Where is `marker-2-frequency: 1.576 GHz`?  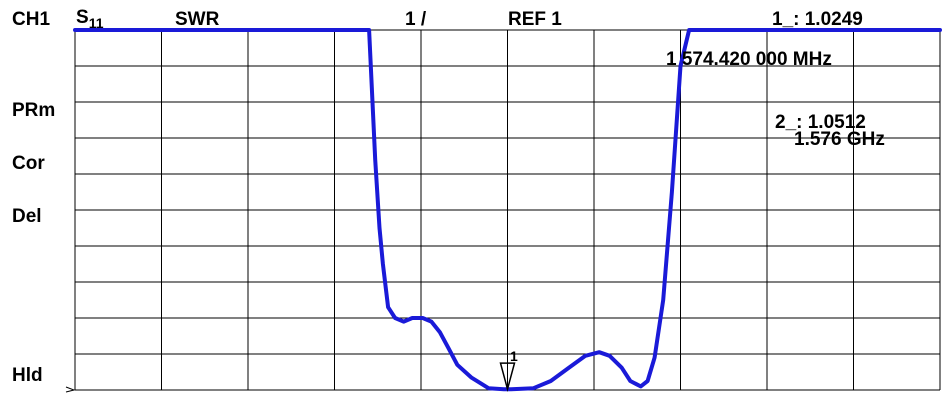 marker-2-frequency: 1.576 GHz is located at coordinates (839, 139).